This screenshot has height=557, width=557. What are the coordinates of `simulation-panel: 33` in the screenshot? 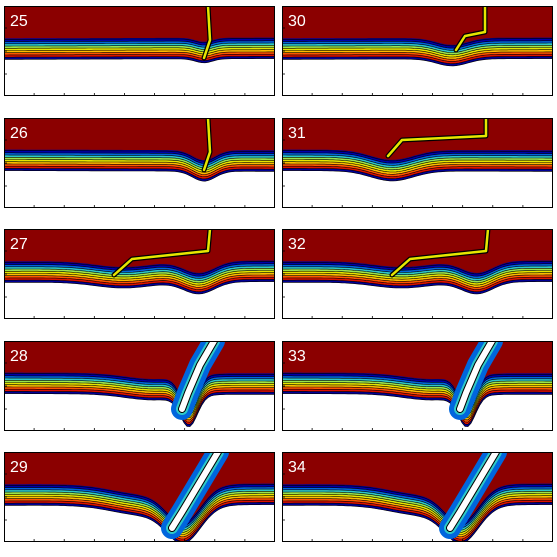 It's located at (417, 386).